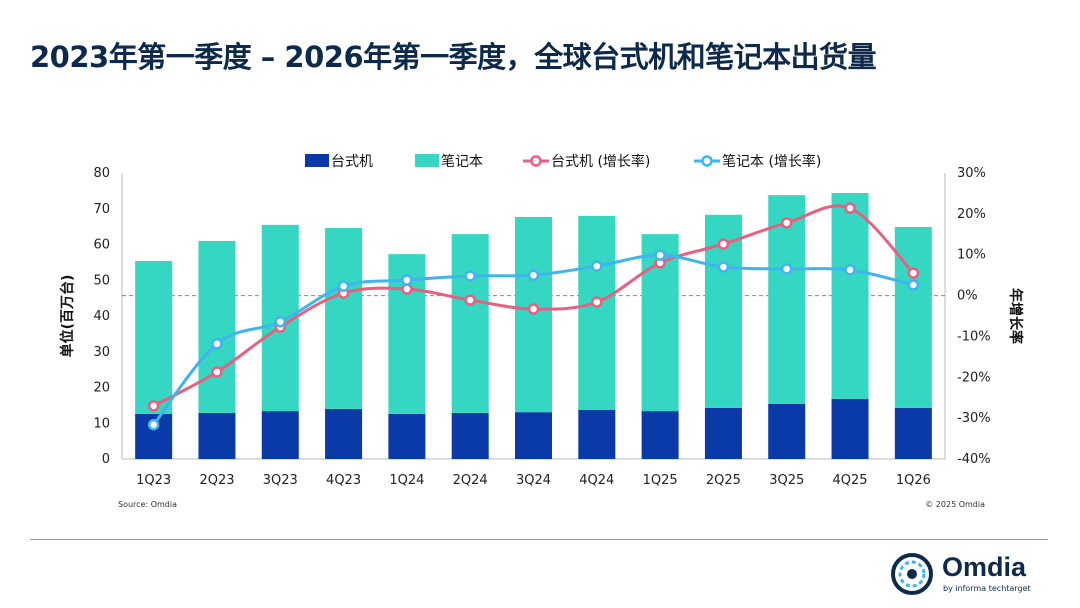 Image resolution: width=1080 pixels, height=608 pixels. Describe the element at coordinates (1015, 316) in the screenshot. I see `y2-axis-title: 年增长率` at that location.